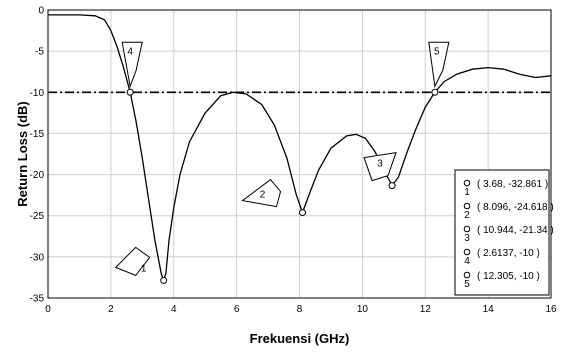  I want to click on legend-entry-label: ( 10.944, -21.34 ), so click(515, 230).